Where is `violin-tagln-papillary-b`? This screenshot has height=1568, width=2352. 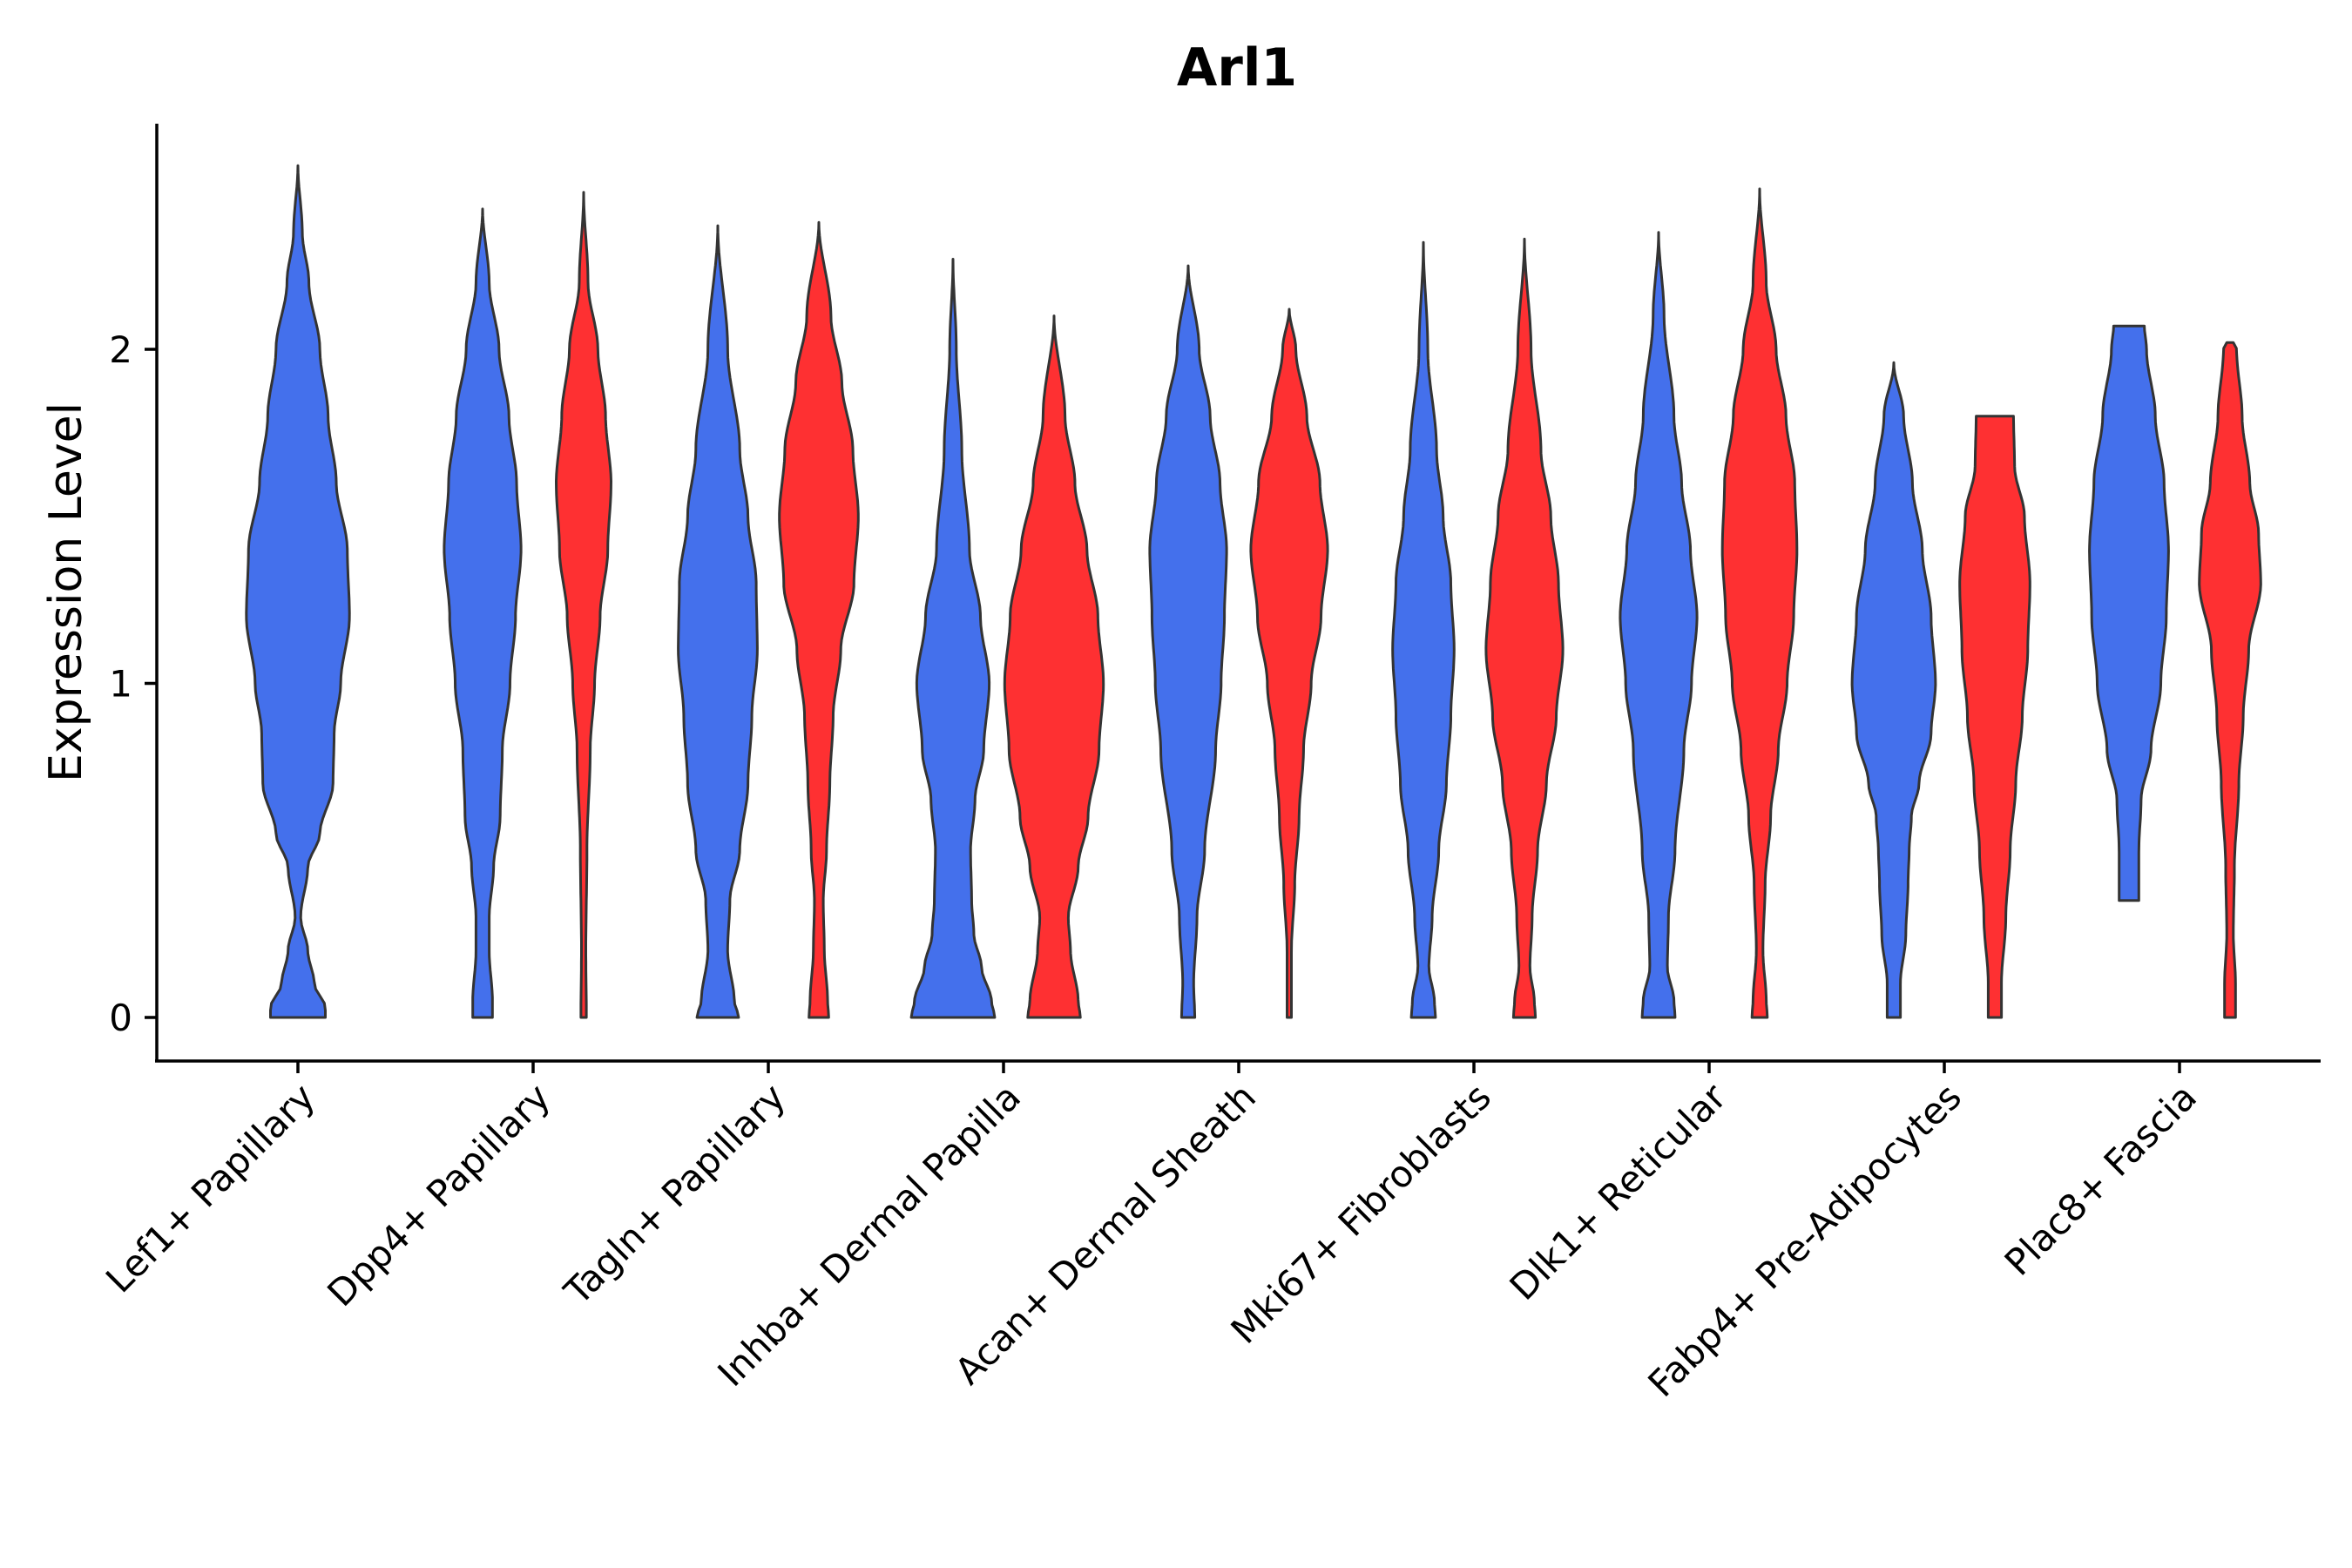 violin-tagln-papillary-b is located at coordinates (819, 619).